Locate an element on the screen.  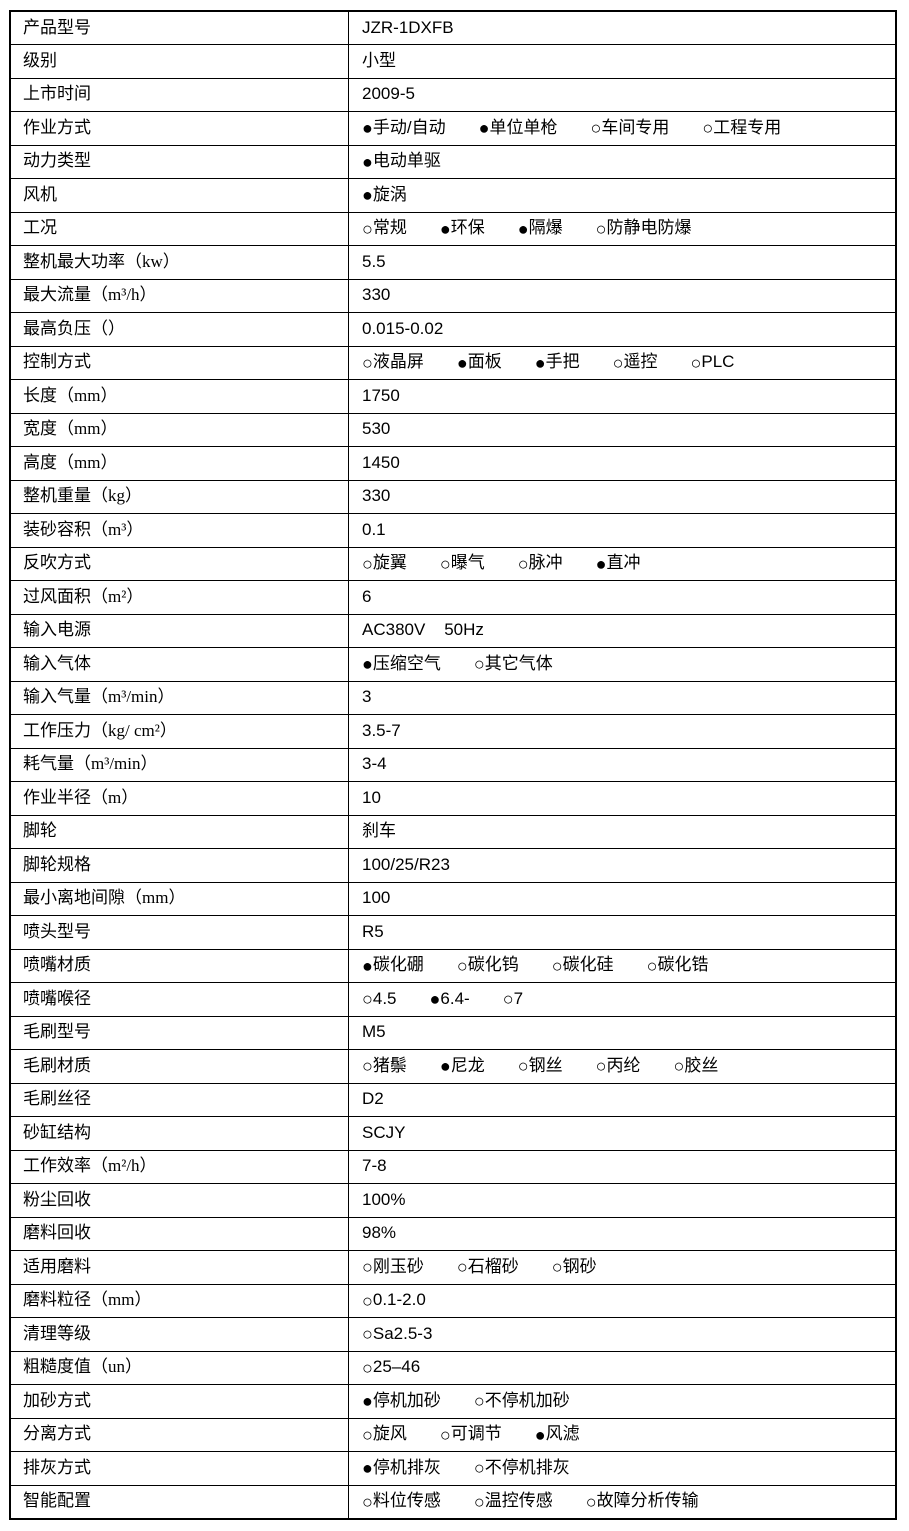
spec-label: 高度（mm） is located at coordinates (70, 462).